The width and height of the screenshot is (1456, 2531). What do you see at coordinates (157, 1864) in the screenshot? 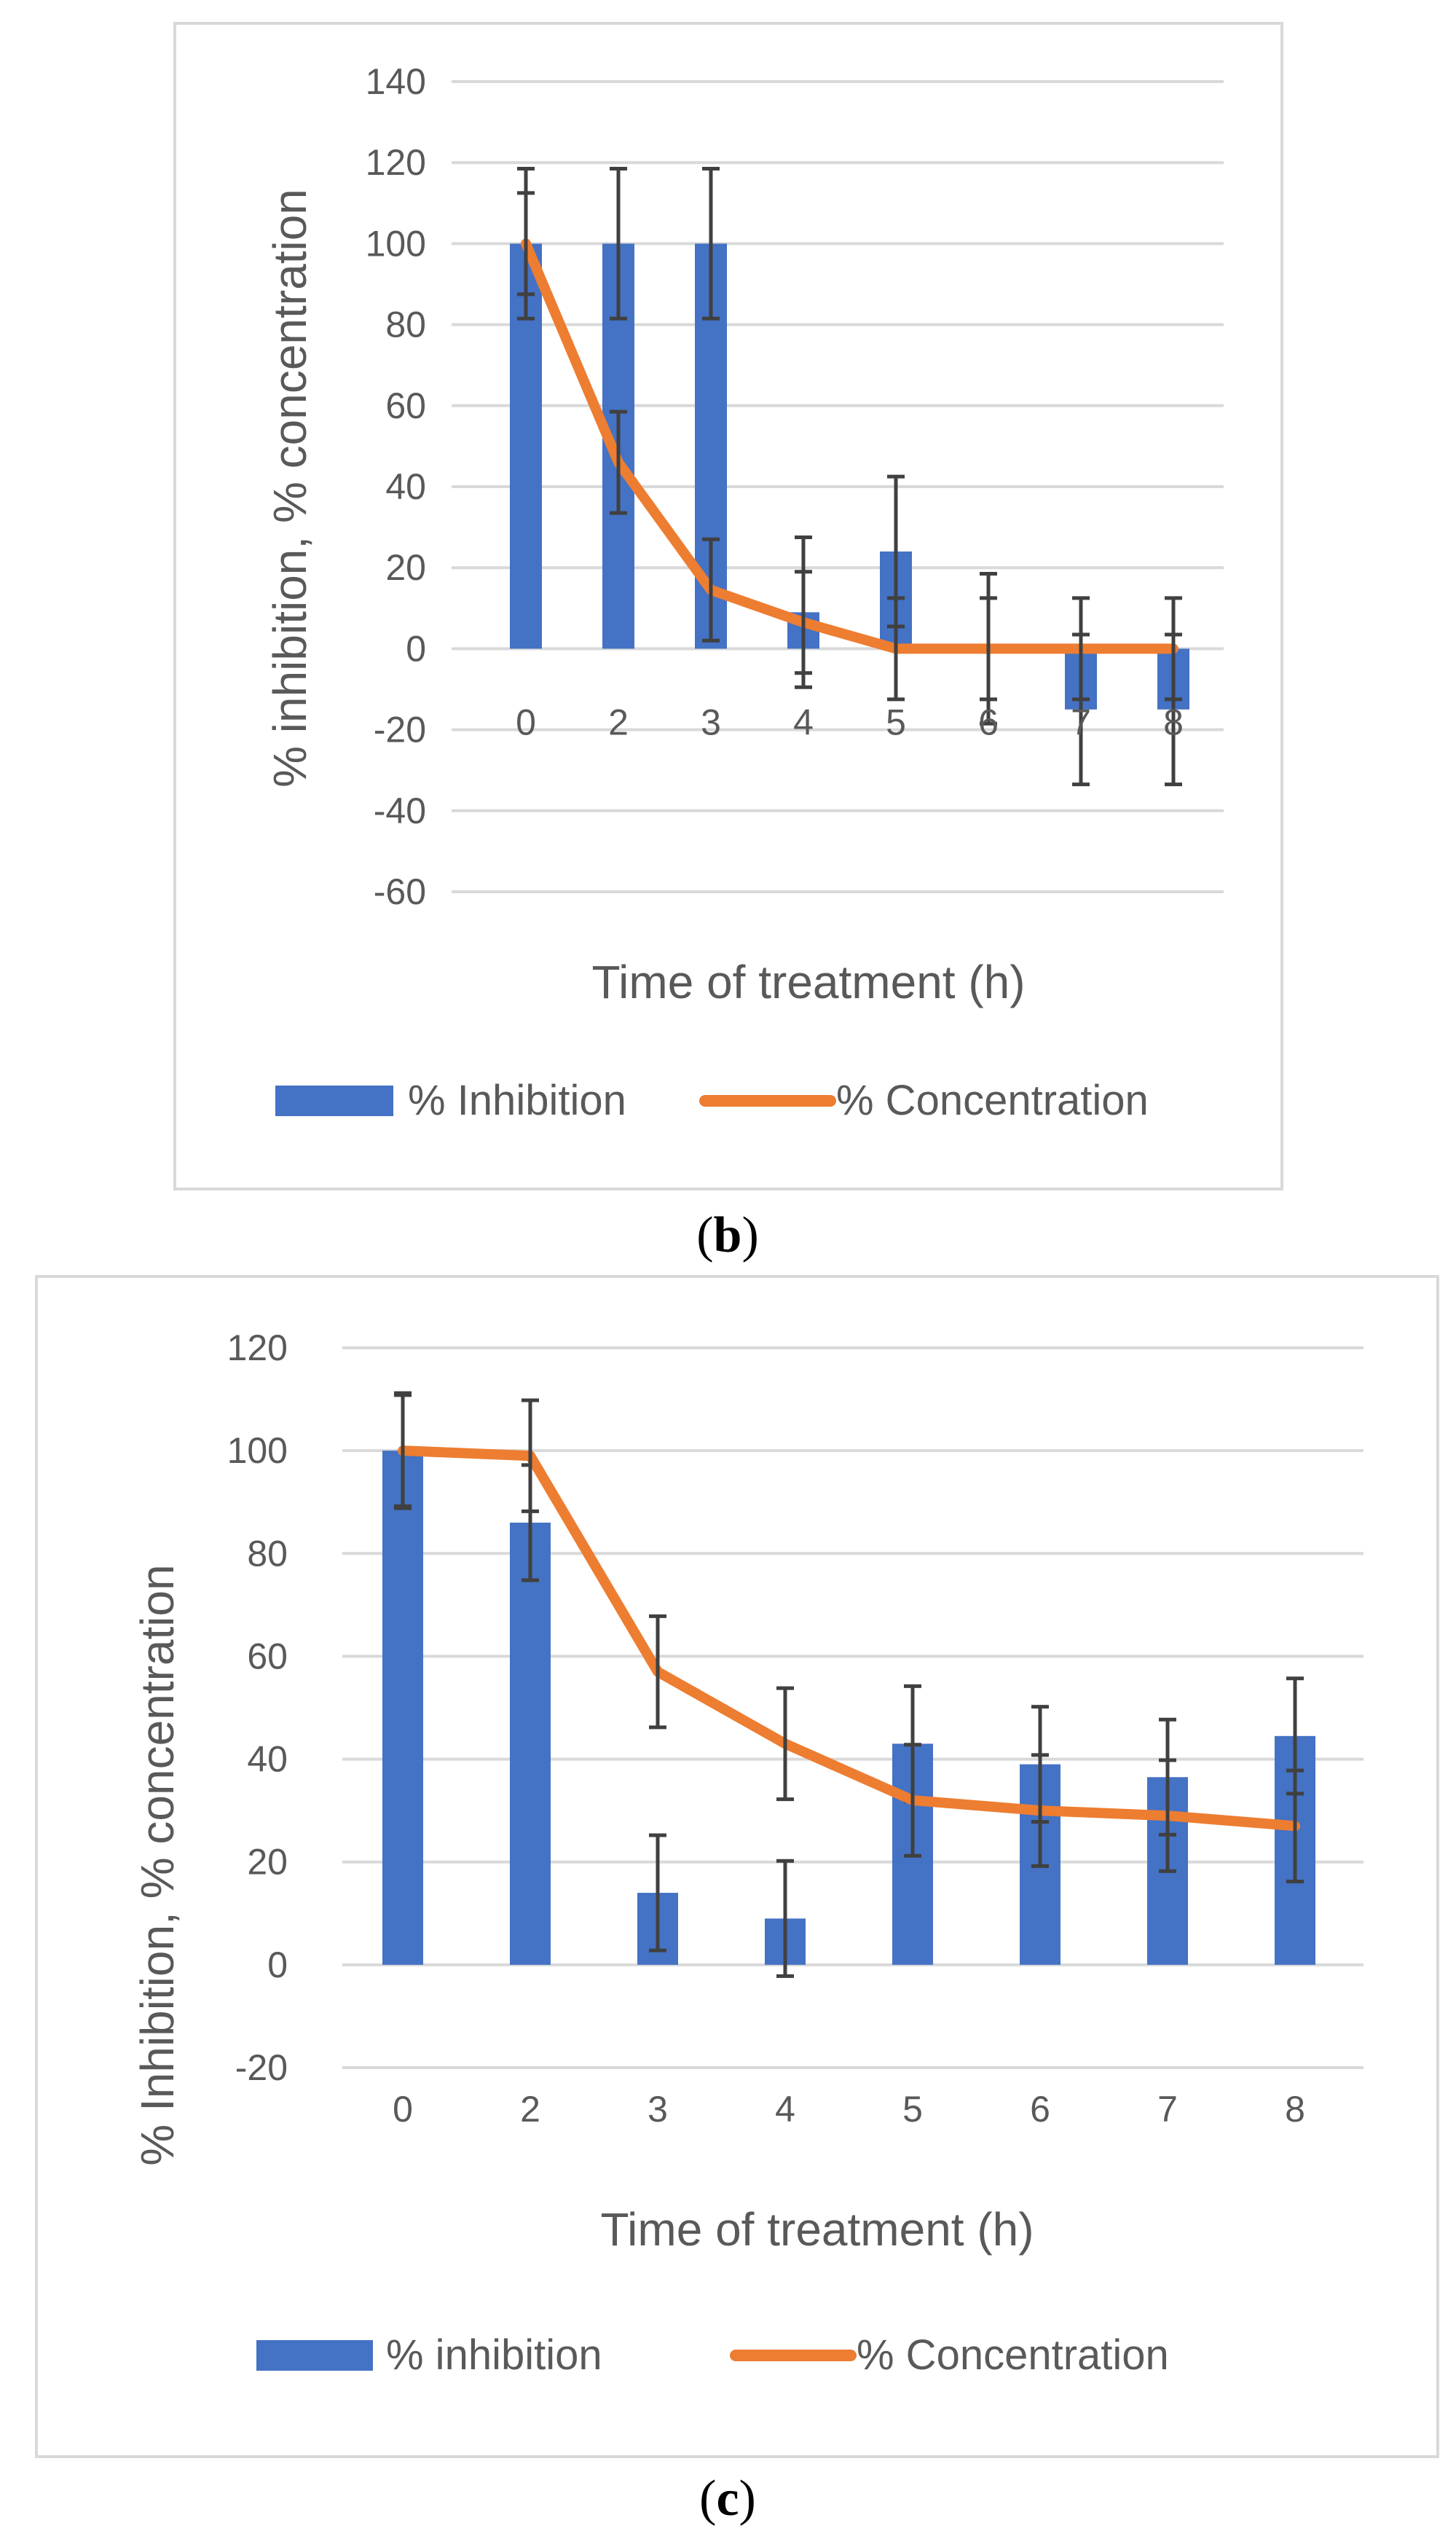
I see `y-axis-title: % Inhibition, % concentration` at bounding box center [157, 1864].